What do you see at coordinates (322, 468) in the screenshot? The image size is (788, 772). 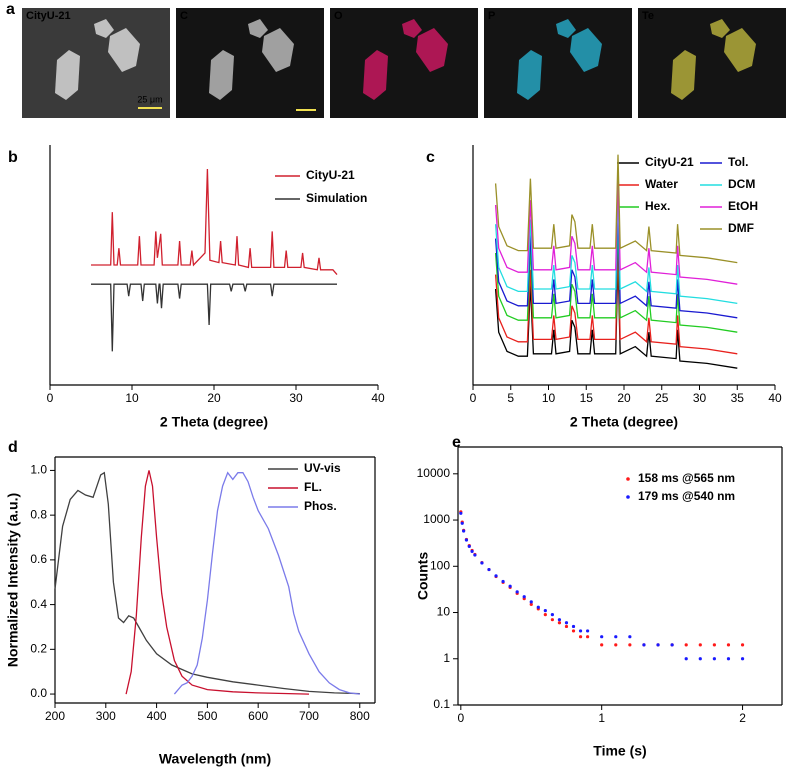 I see `legend-label: UV-vis` at bounding box center [322, 468].